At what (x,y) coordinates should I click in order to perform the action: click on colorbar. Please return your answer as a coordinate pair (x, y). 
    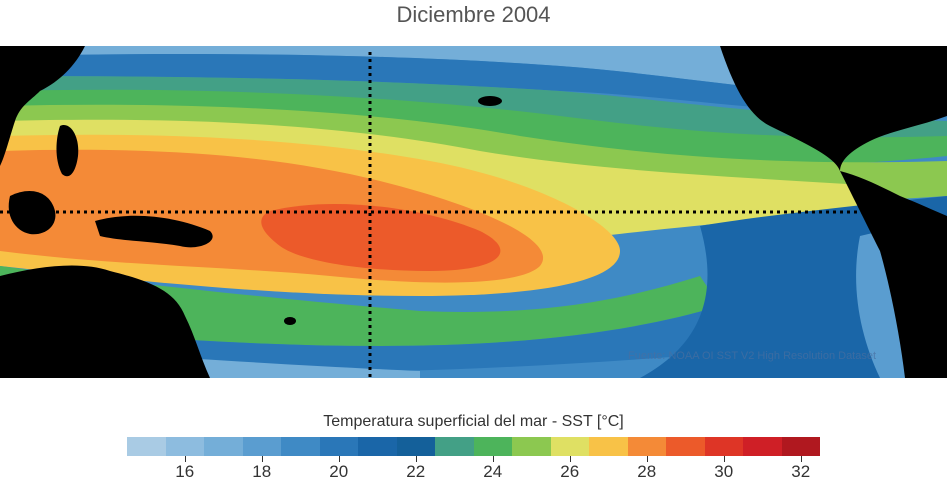
    Looking at the image, I should click on (473, 446).